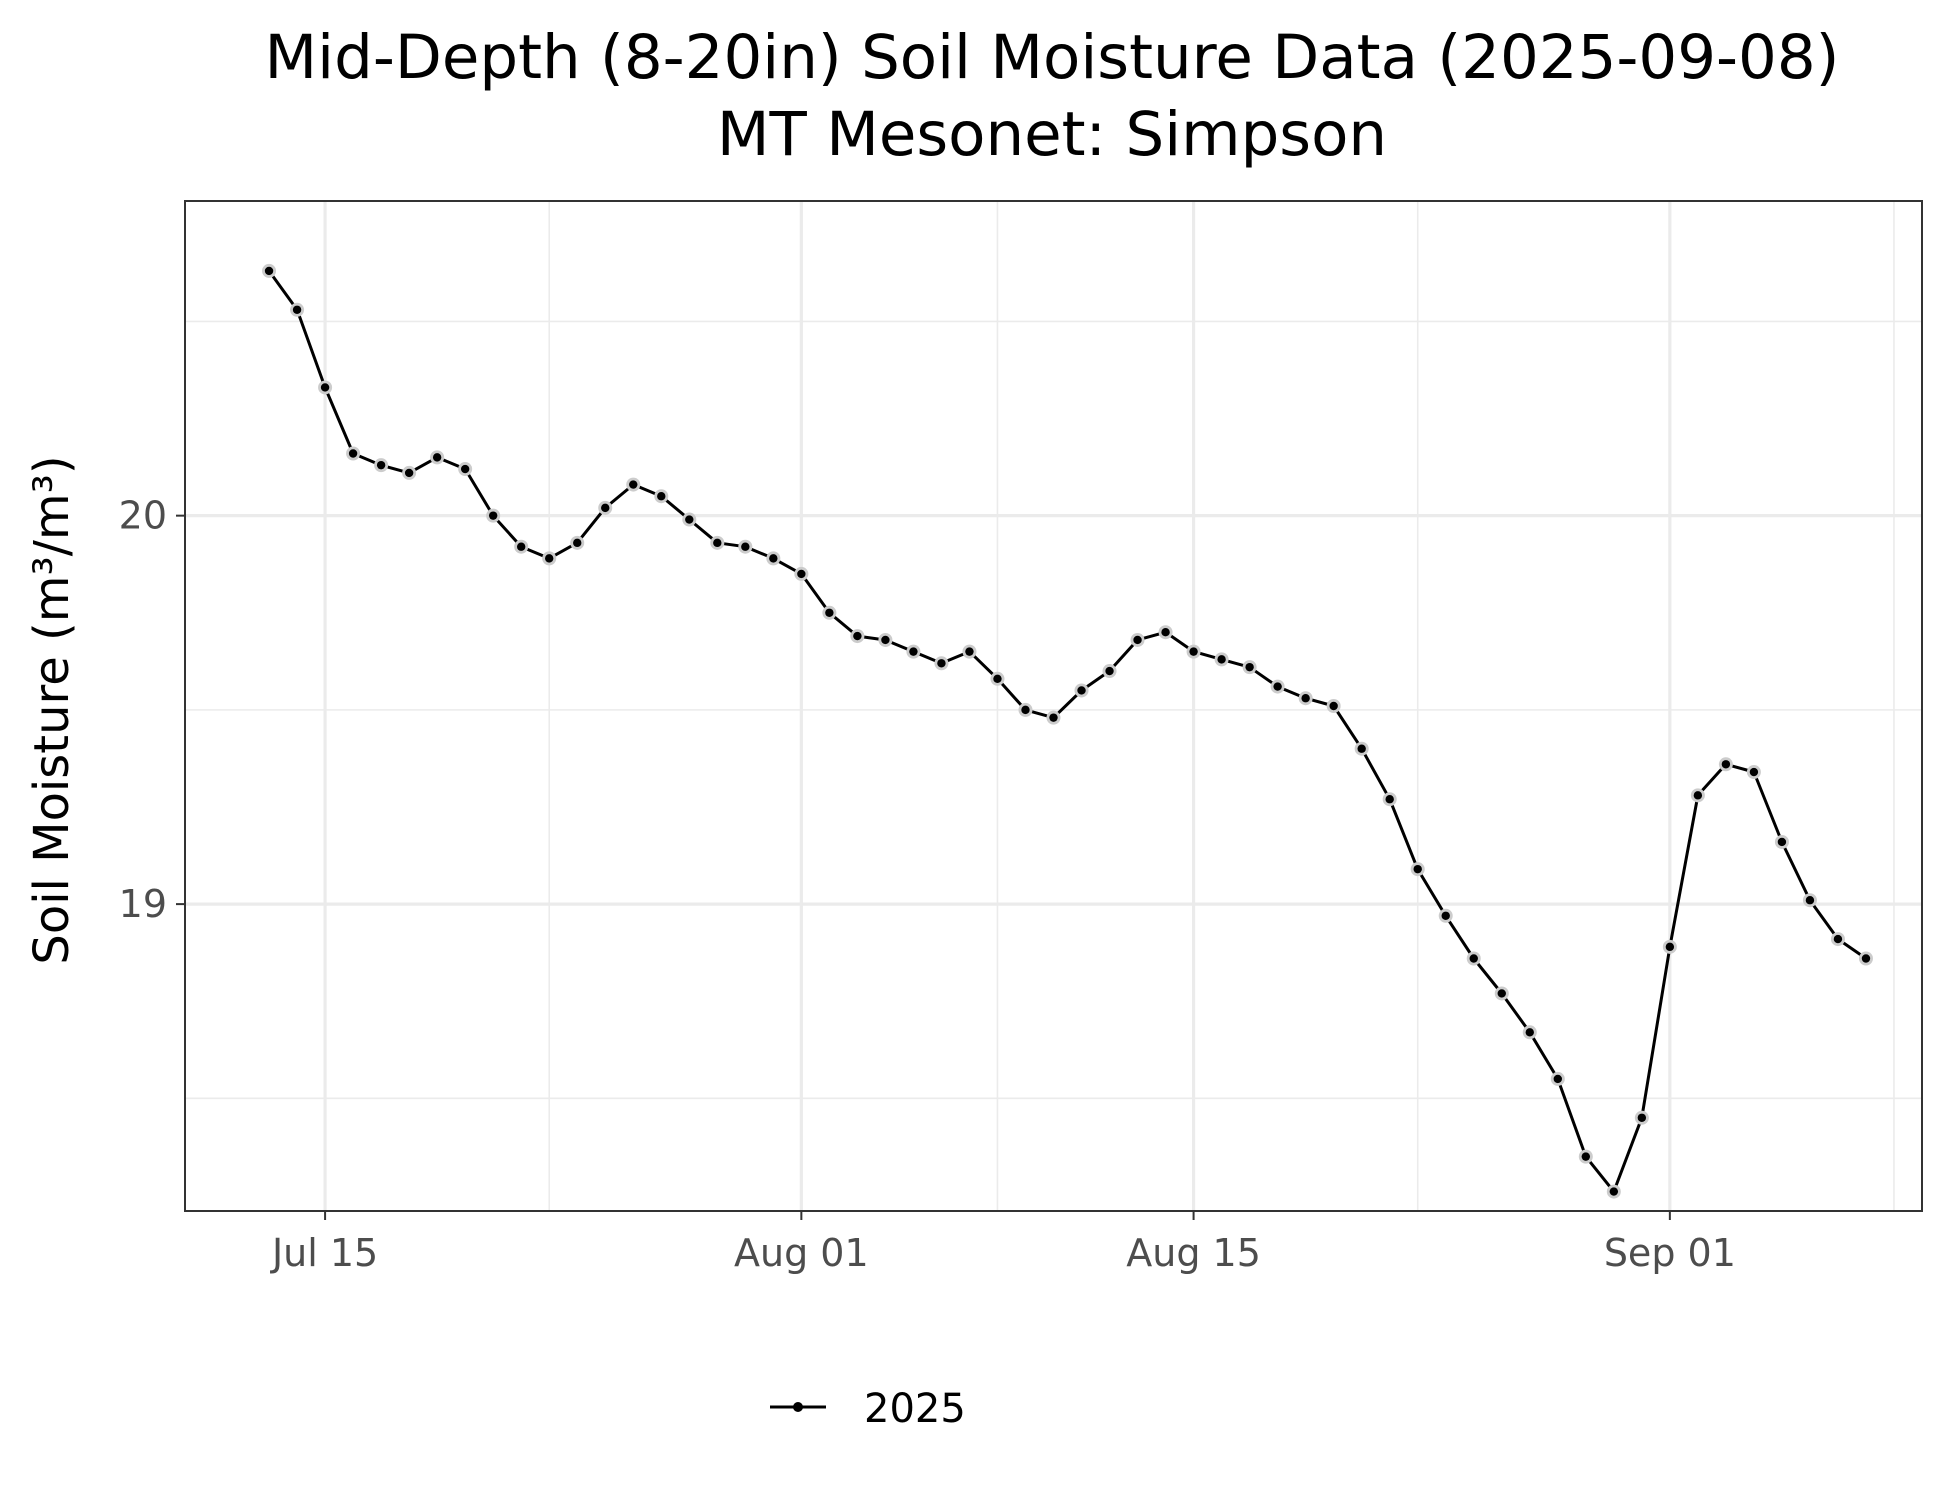  Describe the element at coordinates (143, 516) in the screenshot. I see `y-tick-label: 20` at that location.